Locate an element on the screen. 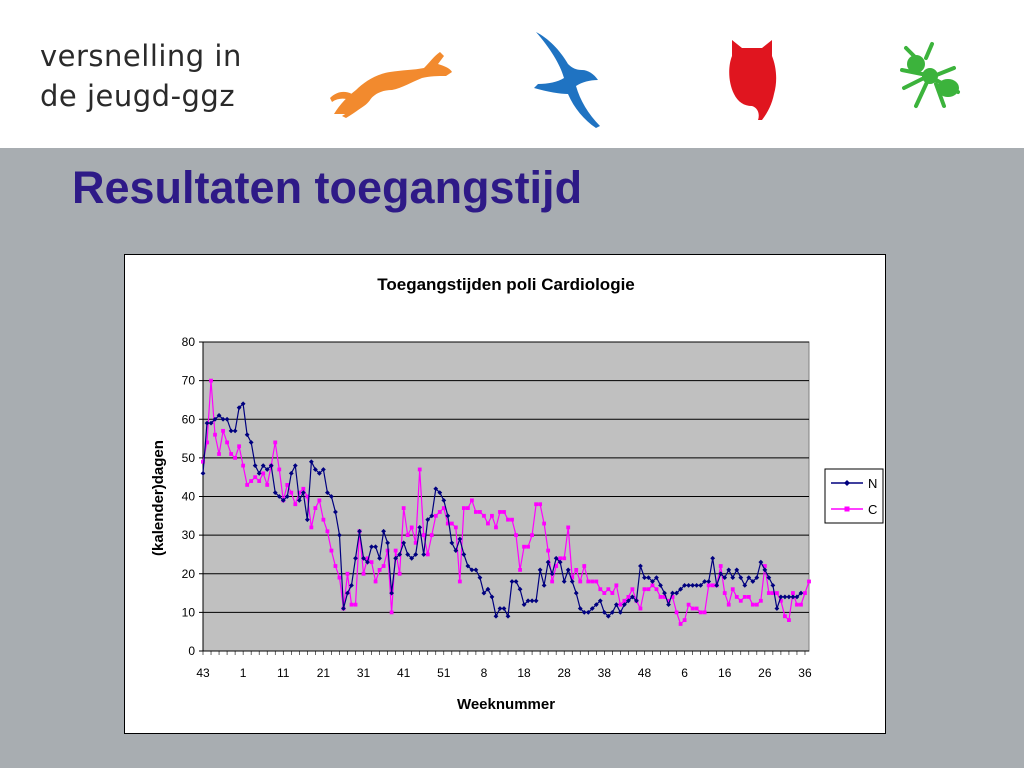 The width and height of the screenshot is (1024, 768). legend-marker-C is located at coordinates (847, 509).